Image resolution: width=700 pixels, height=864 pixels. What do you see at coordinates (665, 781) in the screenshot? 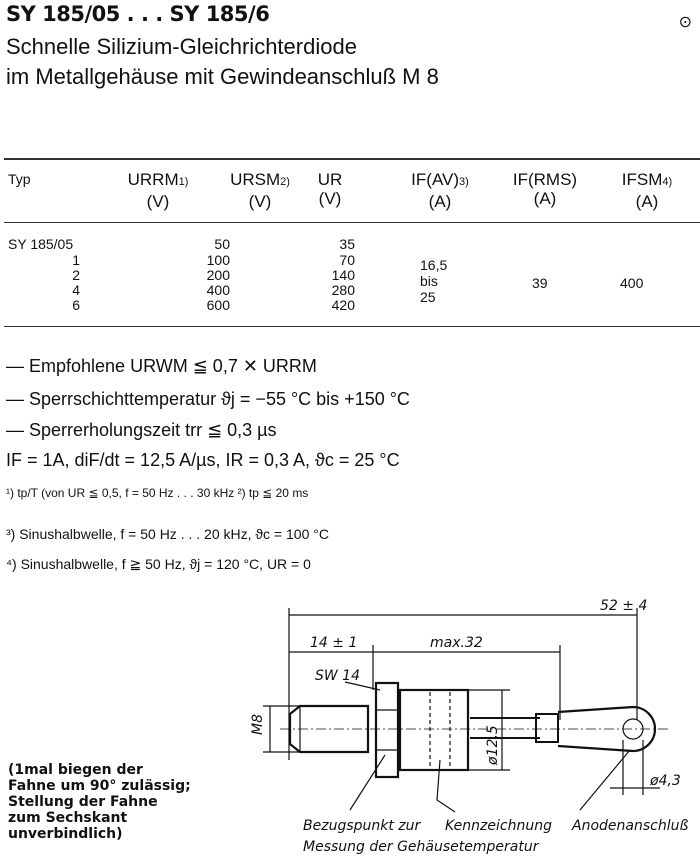
I see `hole-diameter-label: ø4,3` at bounding box center [665, 781].